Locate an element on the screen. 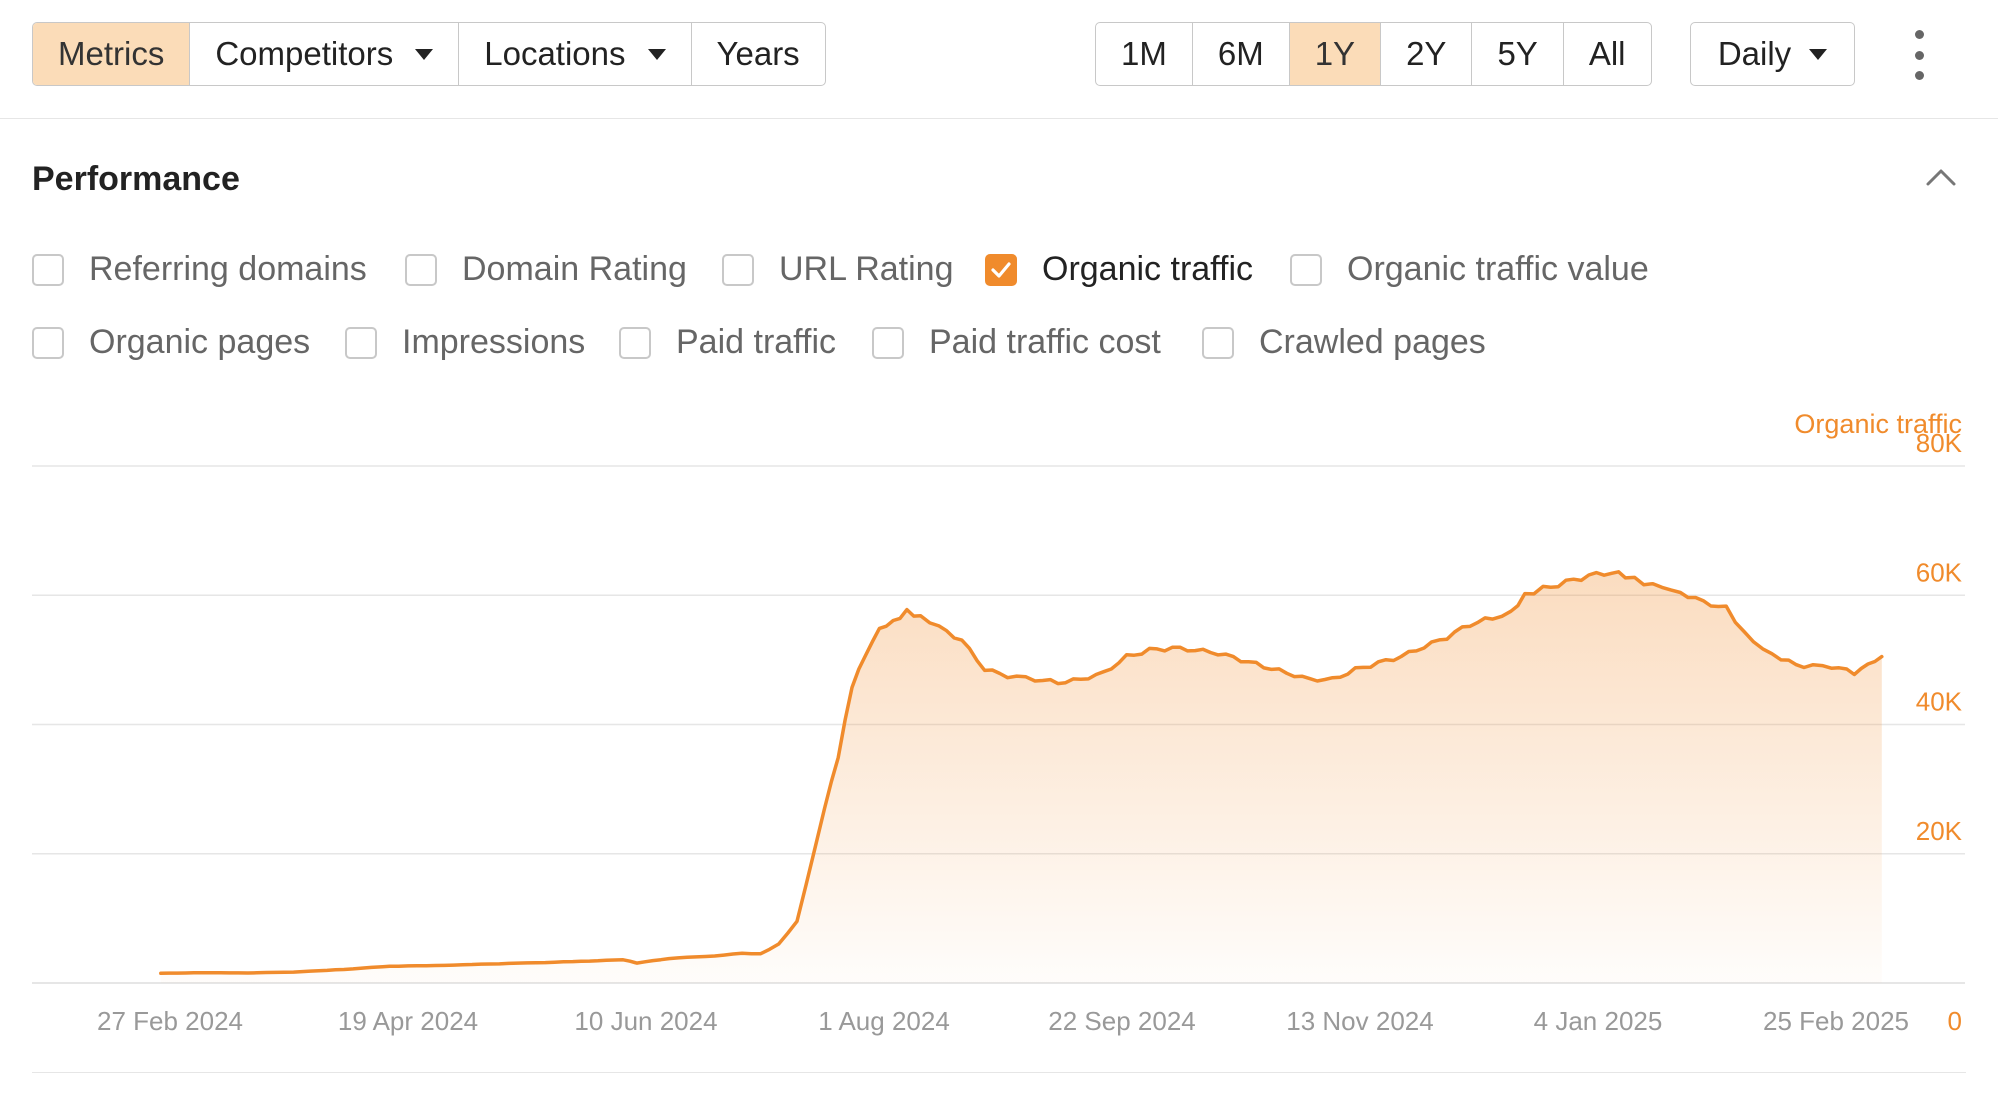 This screenshot has width=1998, height=1096. metric-domain-rating: Domain Rating is located at coordinates (546, 269).